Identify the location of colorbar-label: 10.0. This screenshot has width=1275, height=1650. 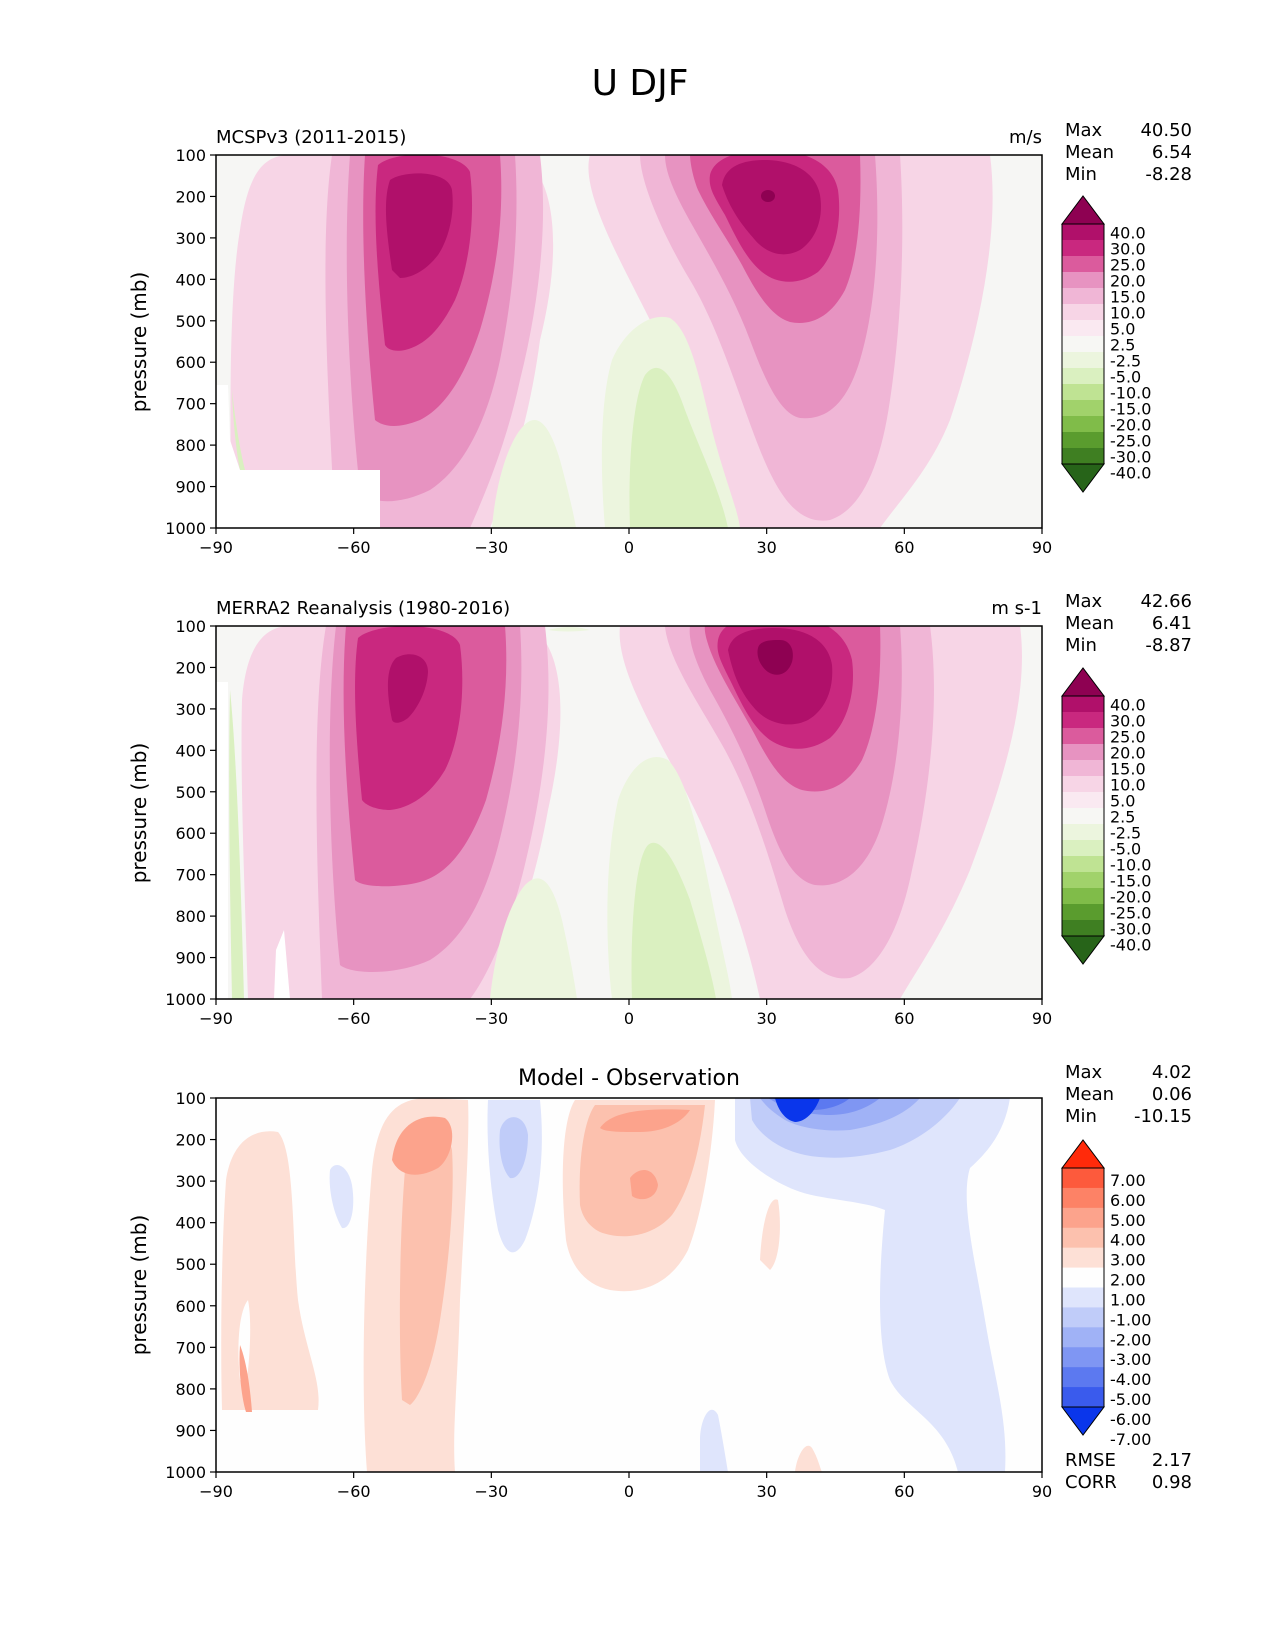
(1128, 784).